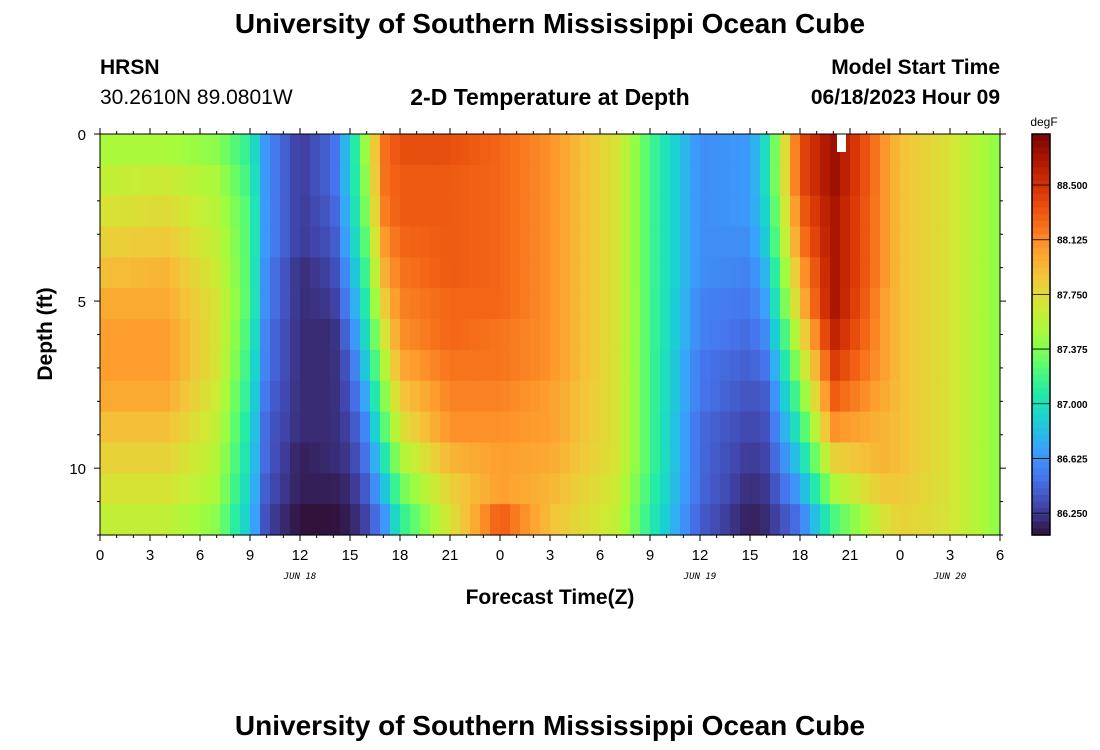 The height and width of the screenshot is (750, 1100). Describe the element at coordinates (82, 135) in the screenshot. I see `y-tick-label: 0` at that location.